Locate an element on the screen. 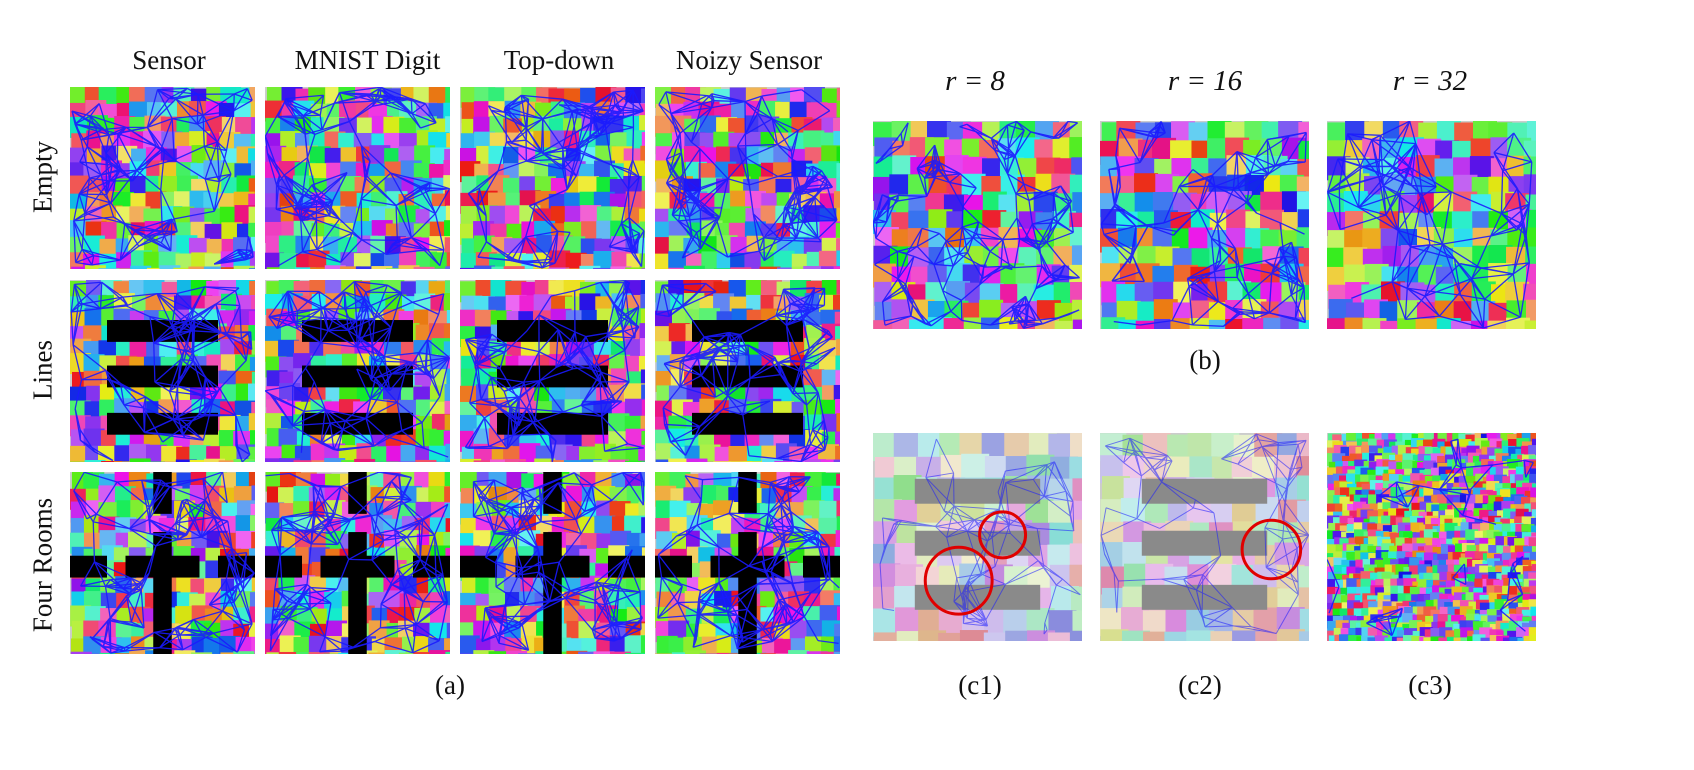  panel-c1 is located at coordinates (977, 537).